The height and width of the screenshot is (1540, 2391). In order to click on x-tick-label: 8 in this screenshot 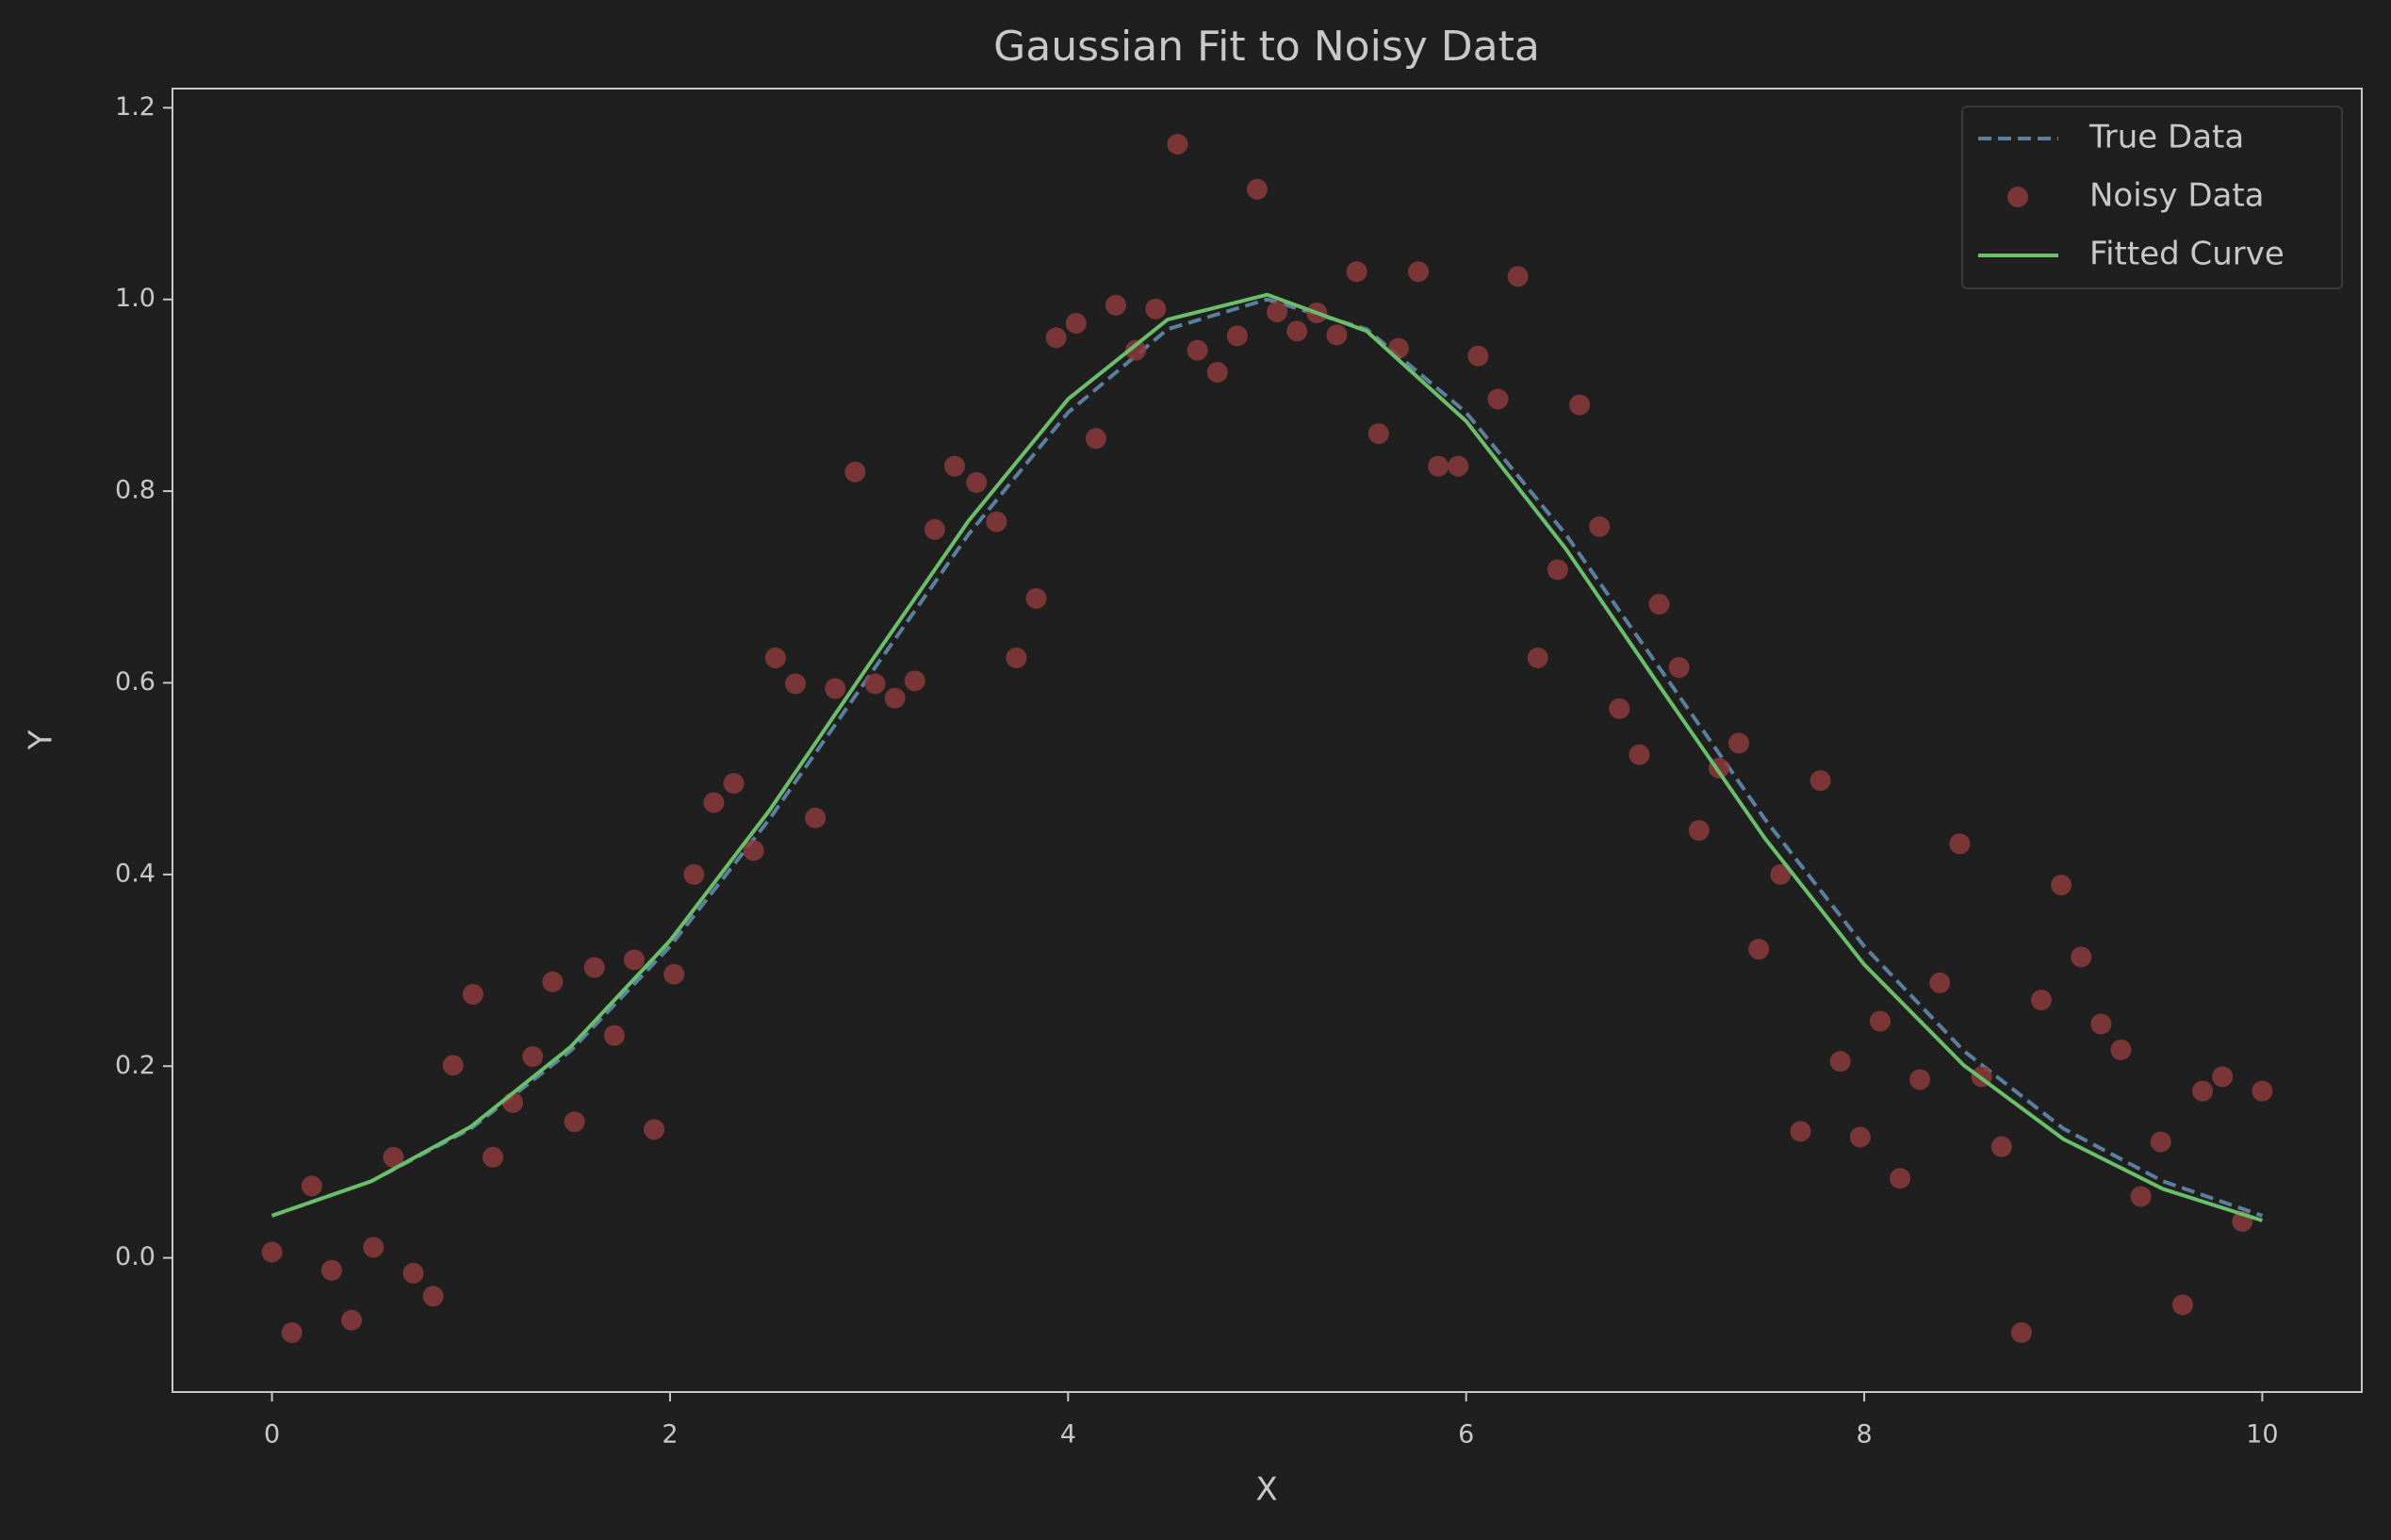, I will do `click(1864, 1435)`.